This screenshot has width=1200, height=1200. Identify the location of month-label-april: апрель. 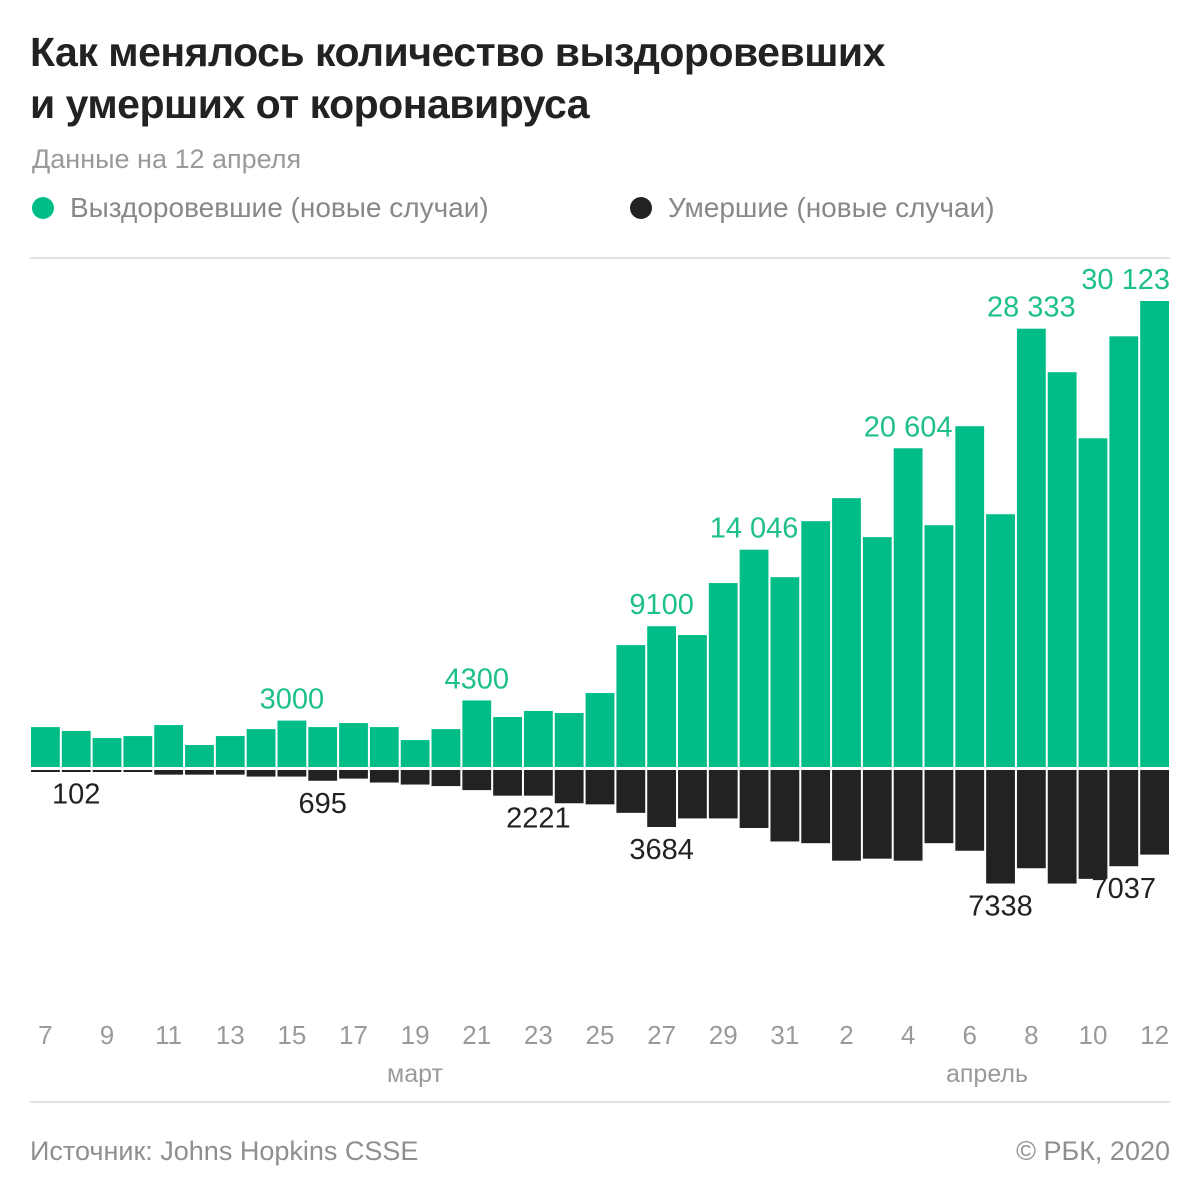
(987, 1074).